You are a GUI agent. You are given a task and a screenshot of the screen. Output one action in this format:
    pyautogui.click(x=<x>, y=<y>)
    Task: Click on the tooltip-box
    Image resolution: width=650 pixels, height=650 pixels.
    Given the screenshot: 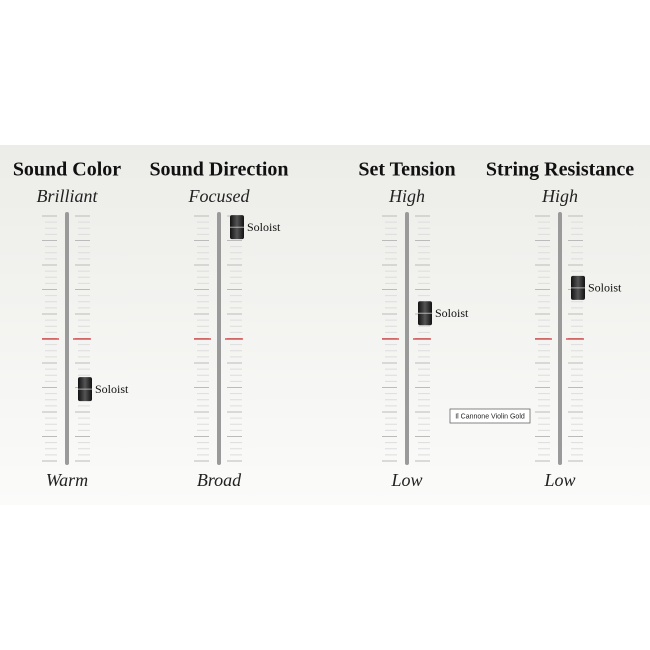 What is the action you would take?
    pyautogui.click(x=490, y=416)
    